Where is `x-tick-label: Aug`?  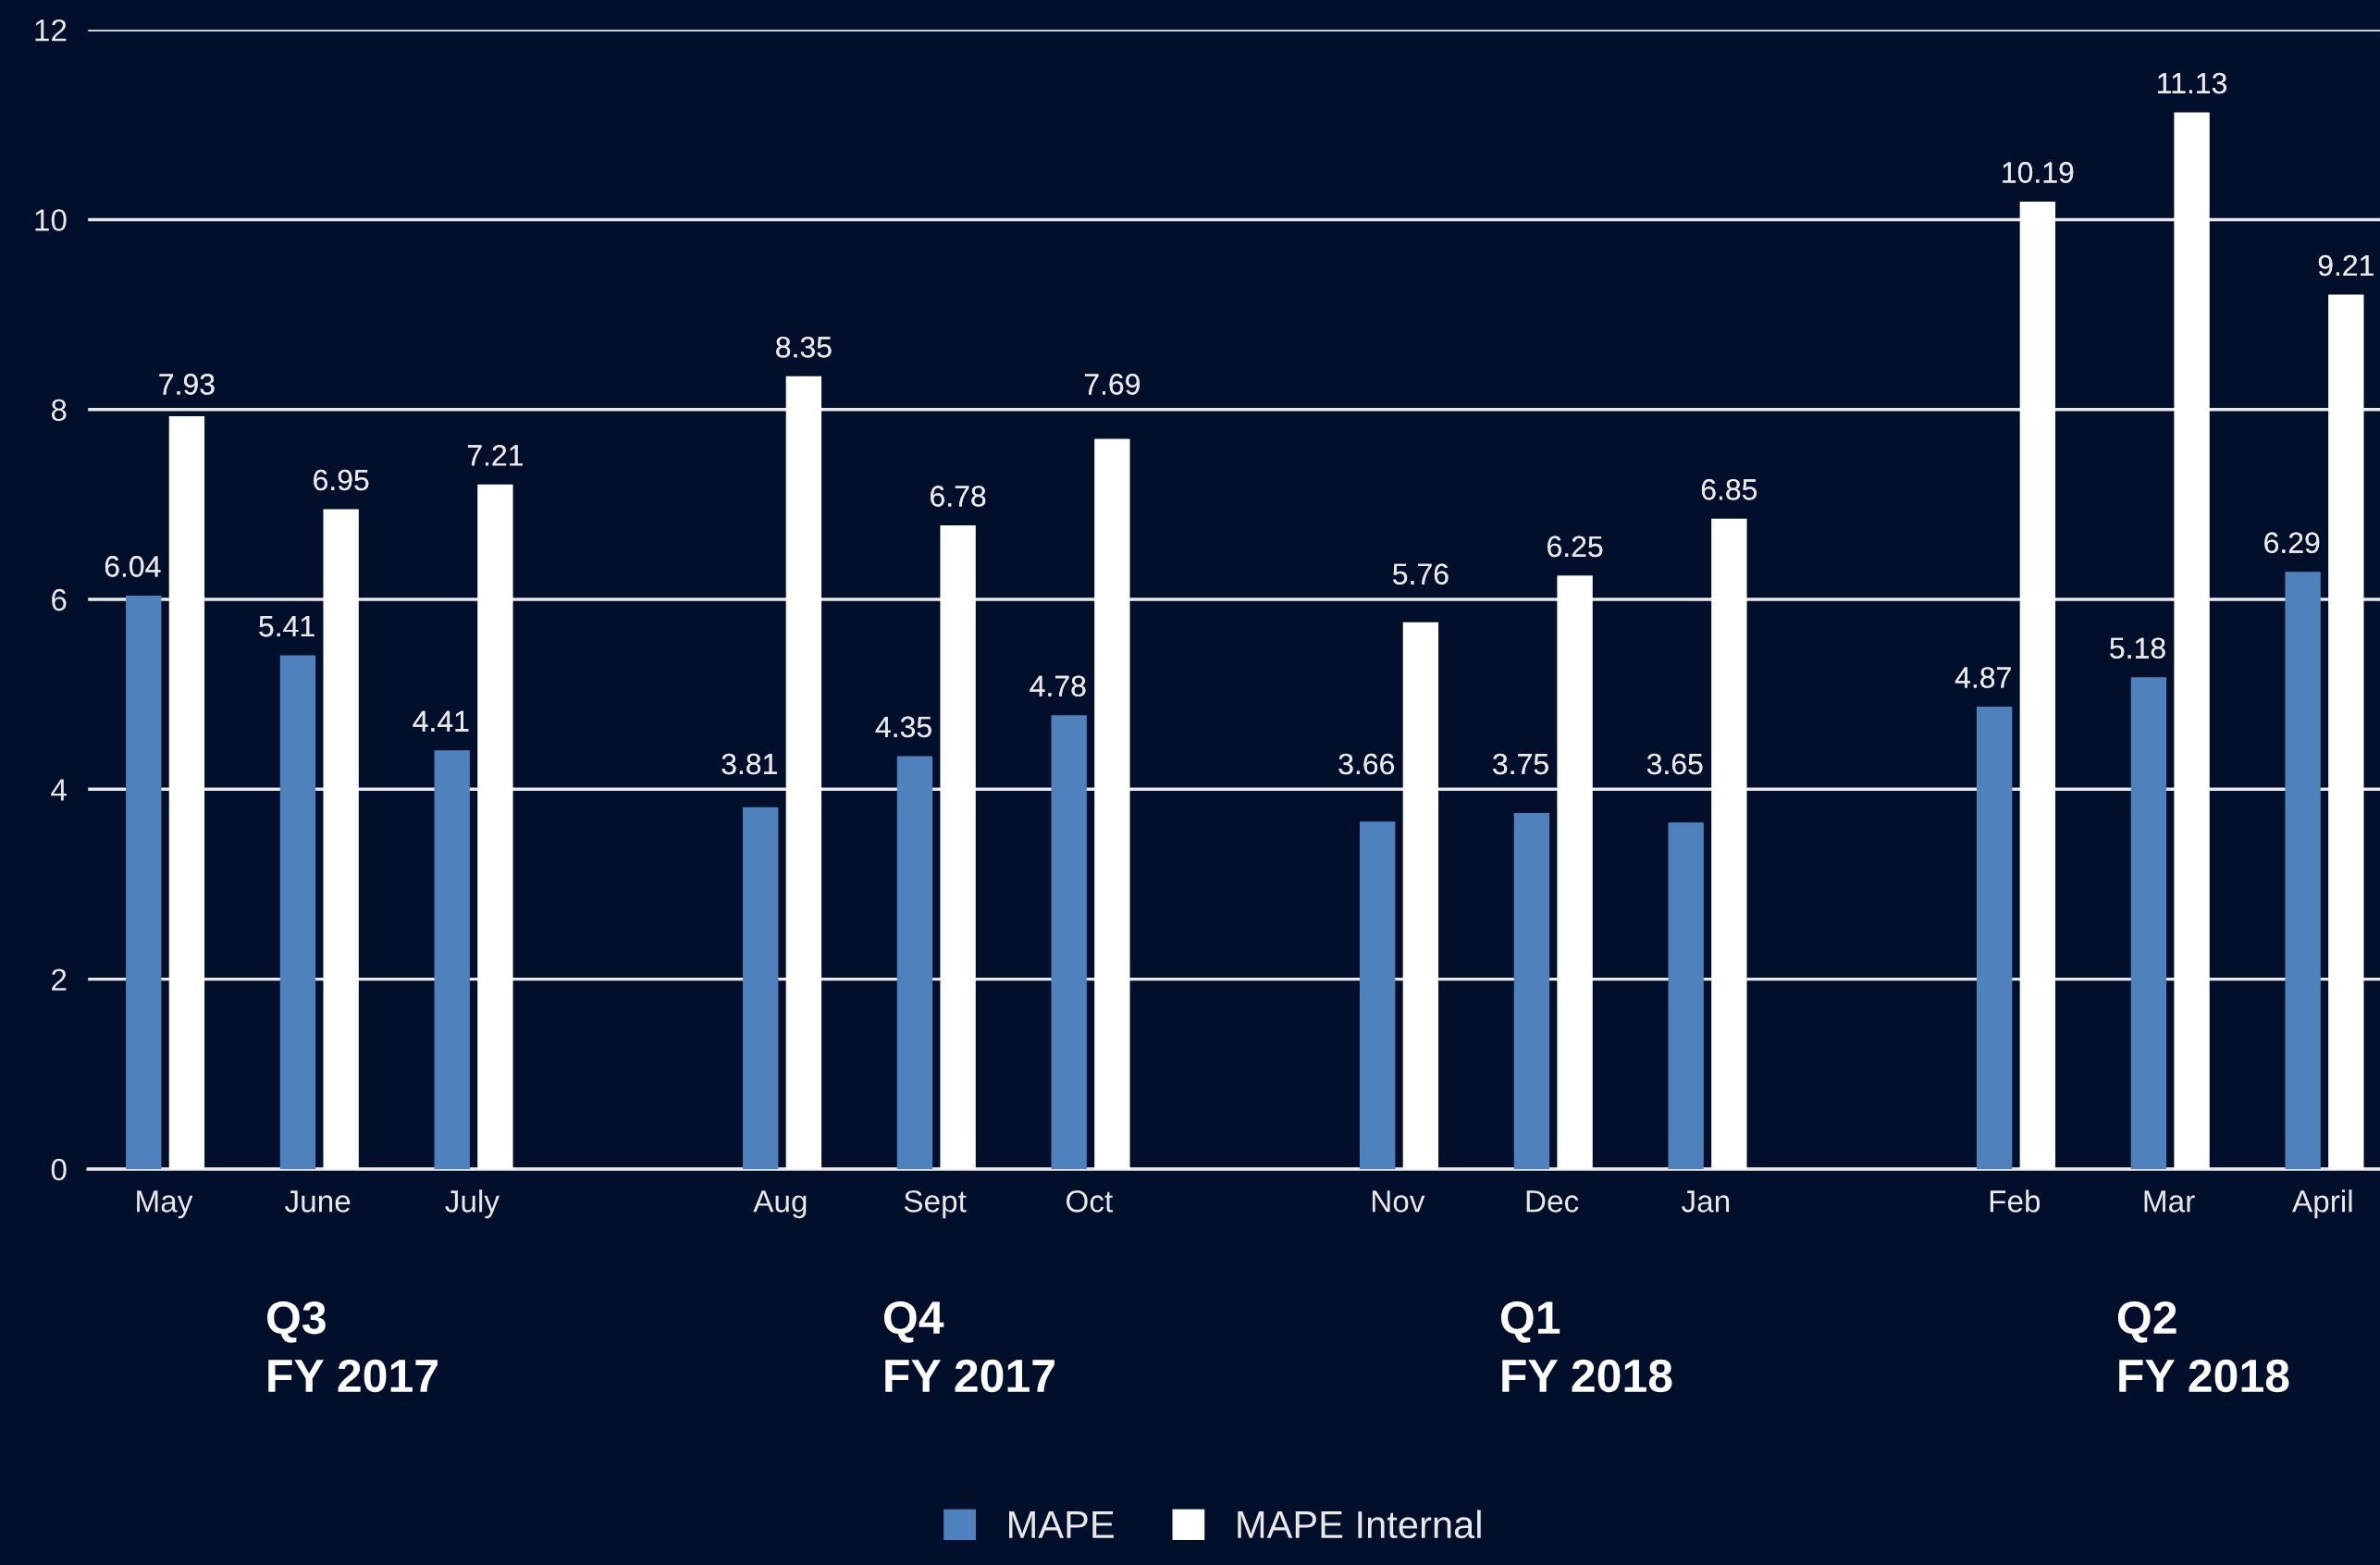 x-tick-label: Aug is located at coordinates (780, 1204).